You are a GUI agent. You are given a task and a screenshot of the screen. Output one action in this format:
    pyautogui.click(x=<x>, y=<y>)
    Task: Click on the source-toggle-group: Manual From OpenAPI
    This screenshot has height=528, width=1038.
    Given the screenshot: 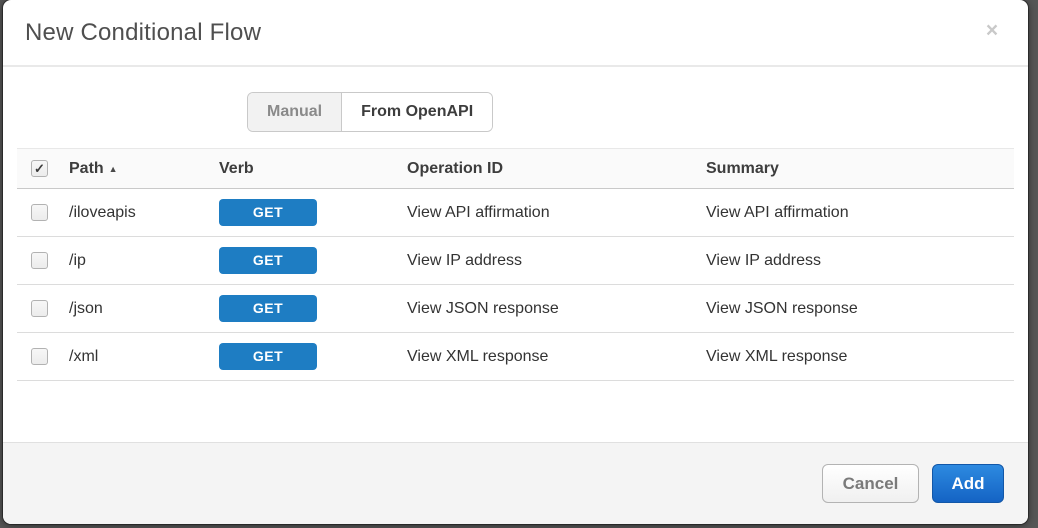 What is the action you would take?
    pyautogui.click(x=370, y=112)
    